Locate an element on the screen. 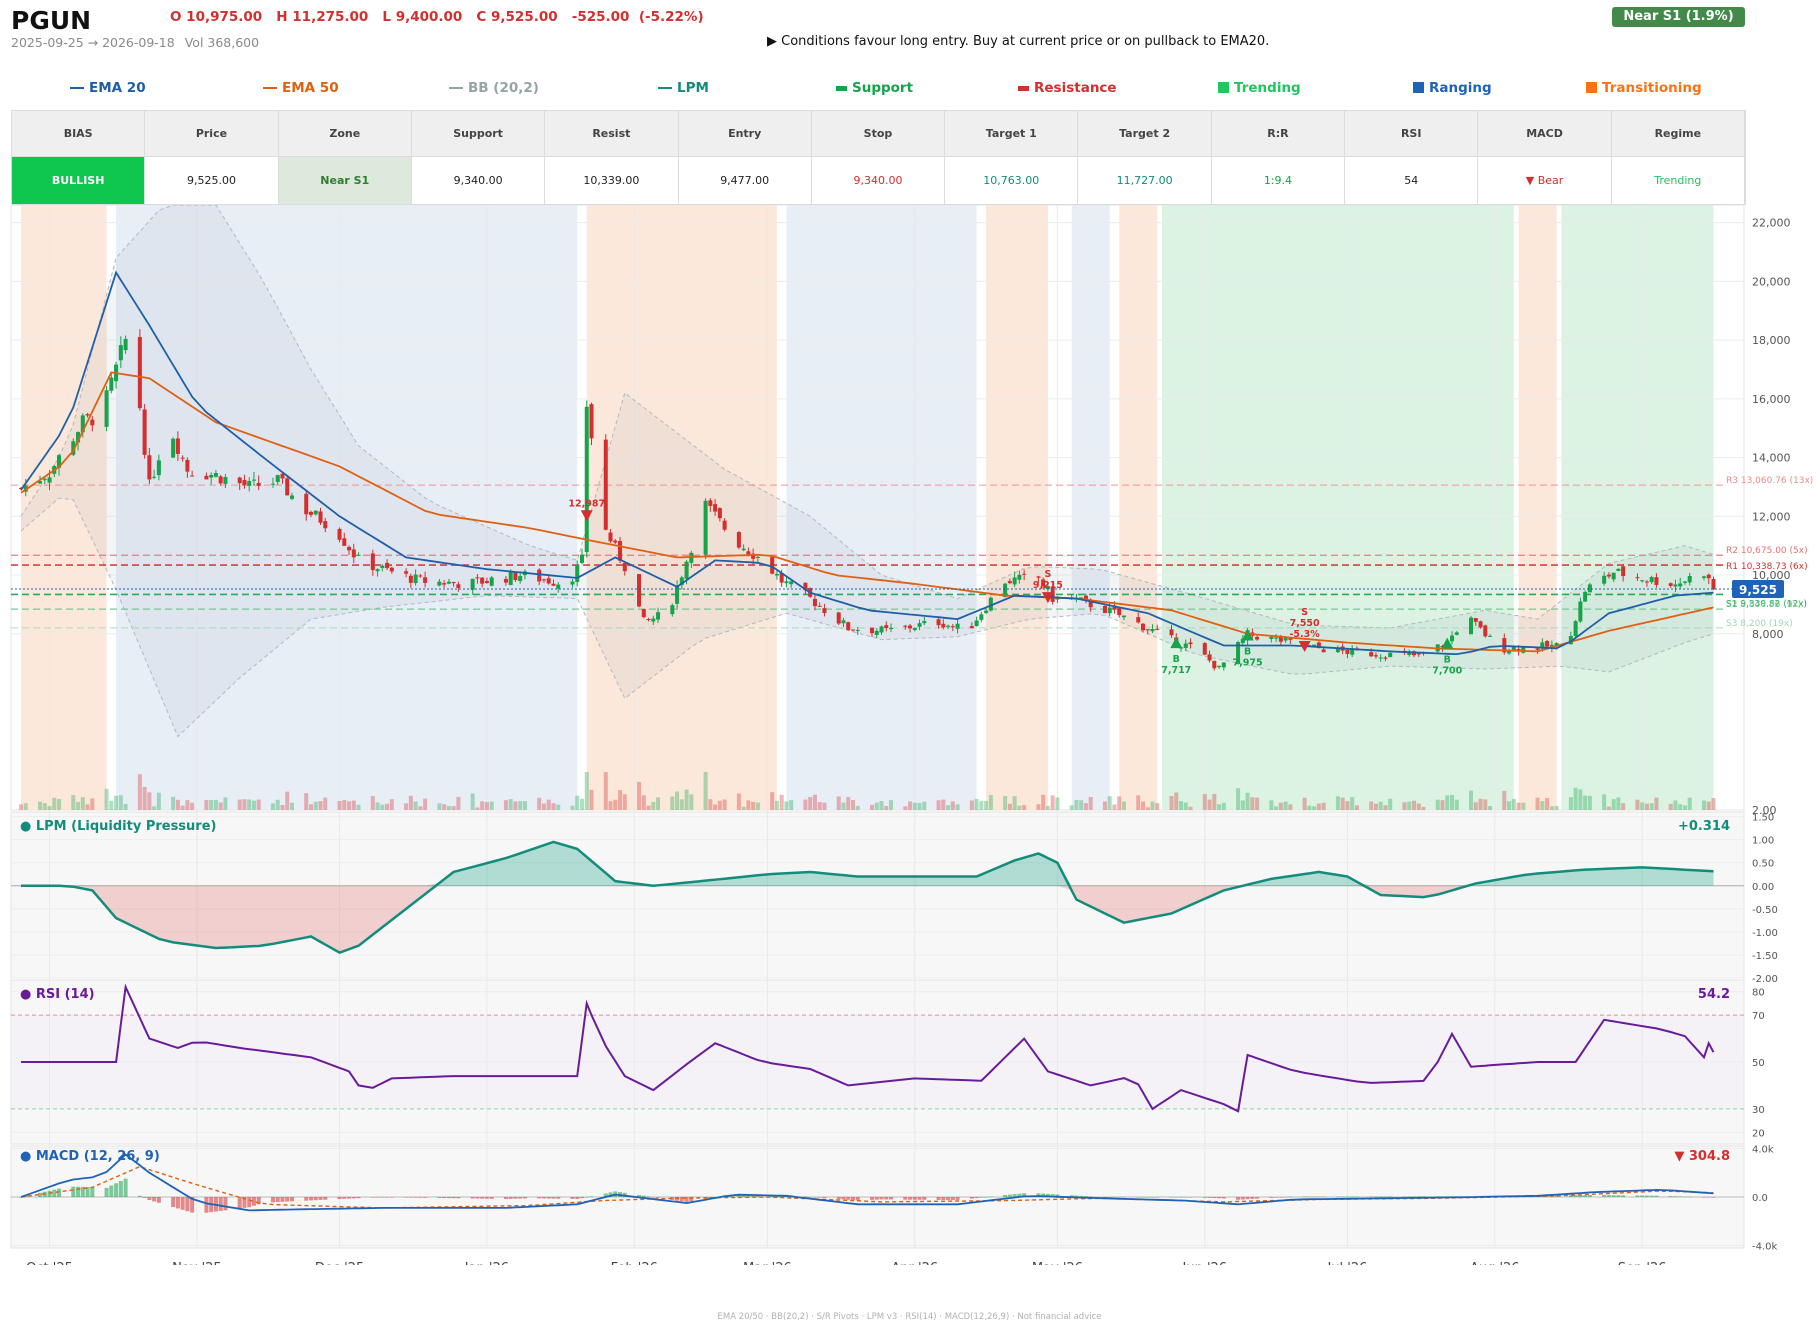 Image resolution: width=1819 pixels, height=1330 pixels. marker-label: S is located at coordinates (1047, 574).